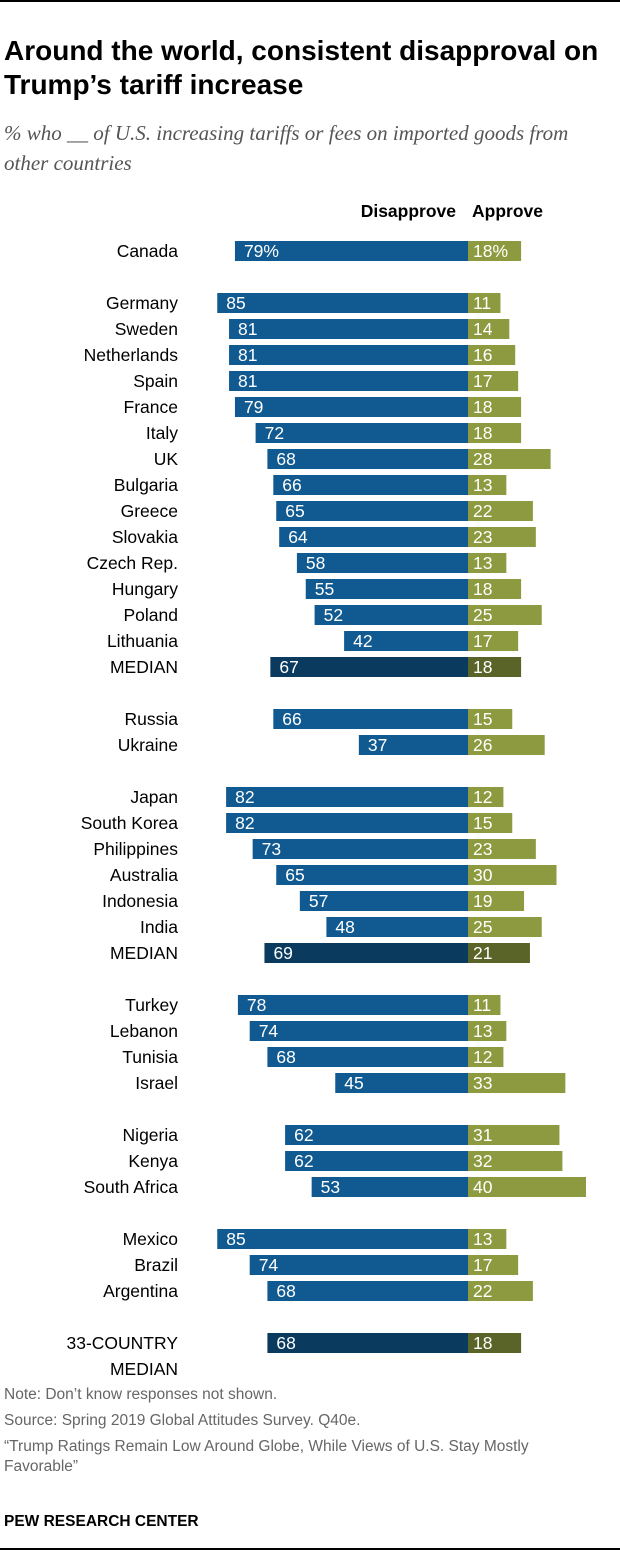  Describe the element at coordinates (353, 1083) in the screenshot. I see `value-disapprove-israel: 45` at that location.